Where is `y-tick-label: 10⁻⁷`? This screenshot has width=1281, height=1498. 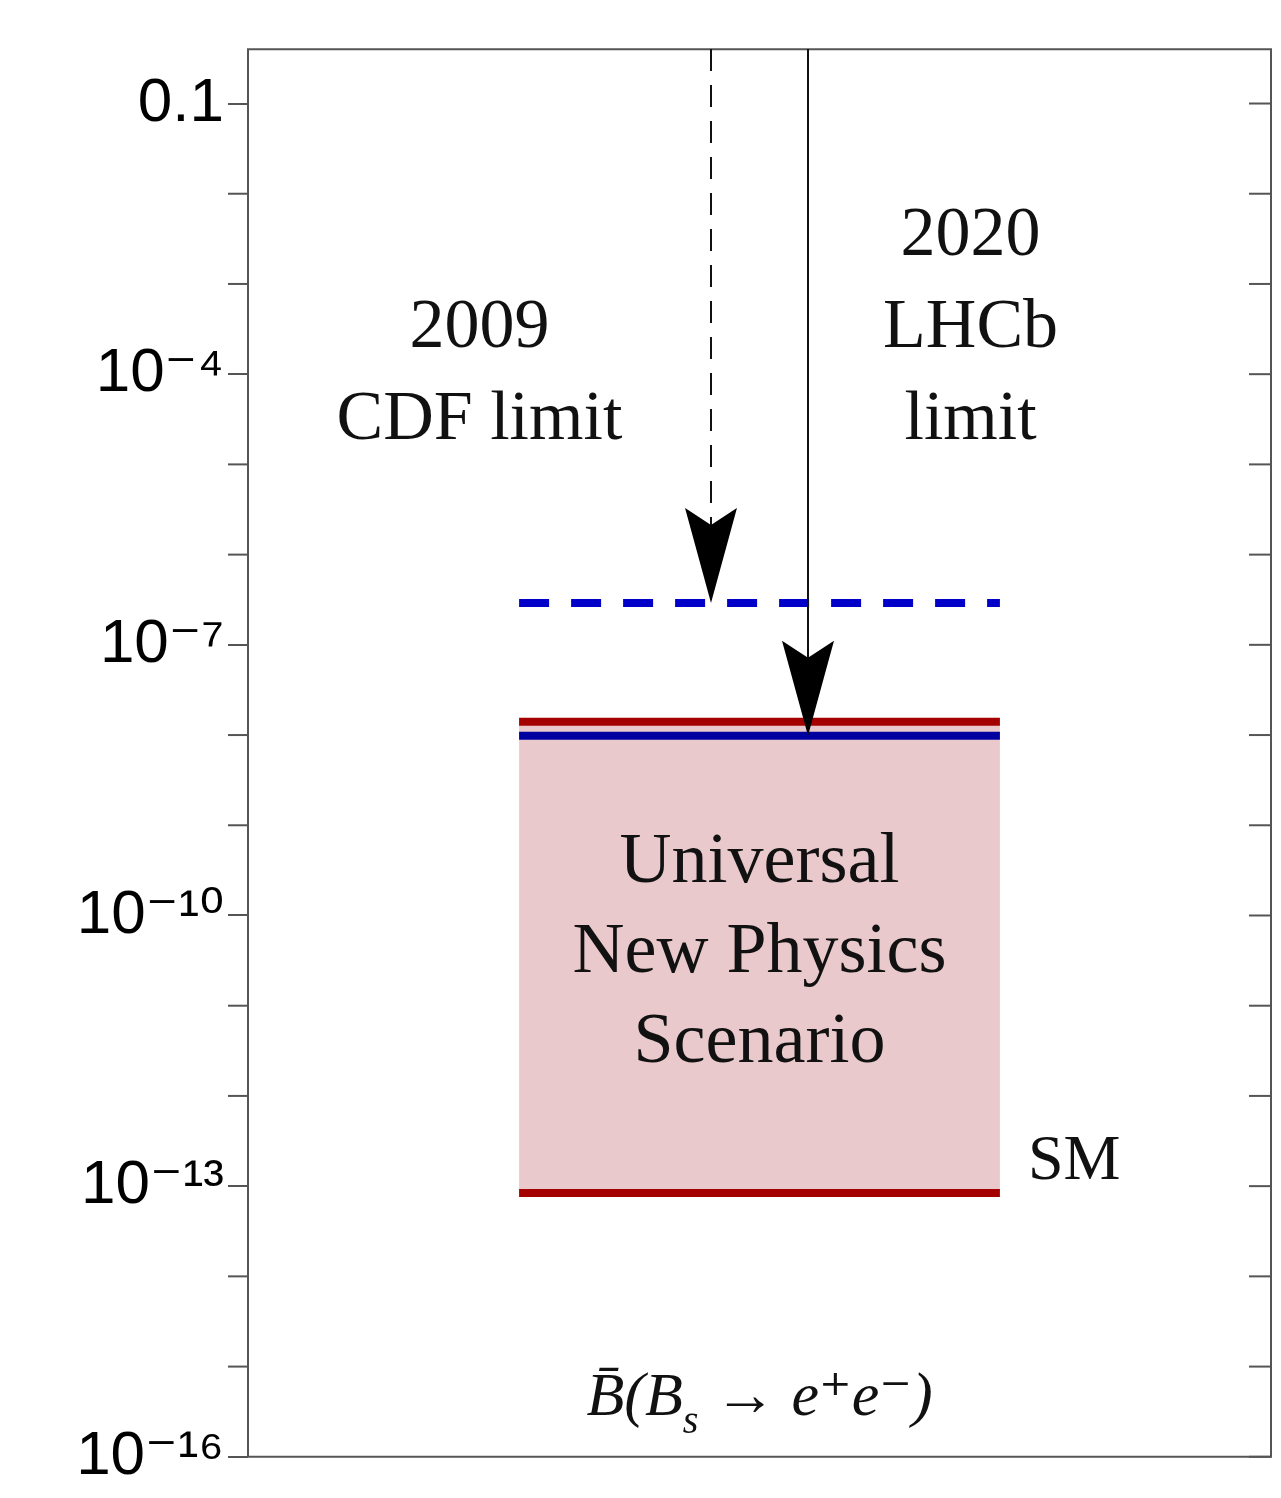 y-tick-label: 10⁻⁷ is located at coordinates (161, 640).